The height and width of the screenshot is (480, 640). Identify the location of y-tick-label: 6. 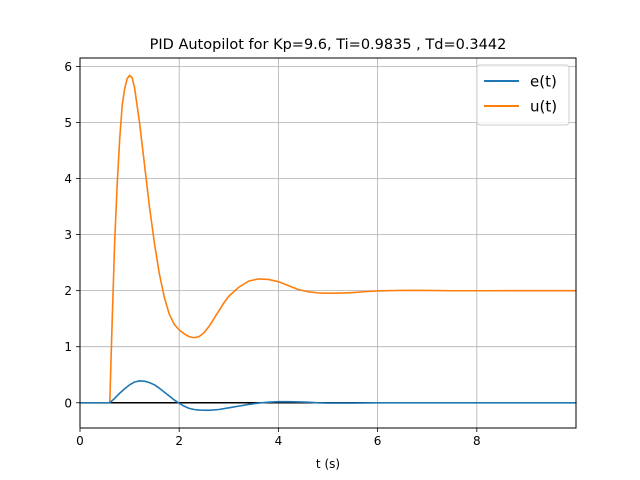
(68, 67).